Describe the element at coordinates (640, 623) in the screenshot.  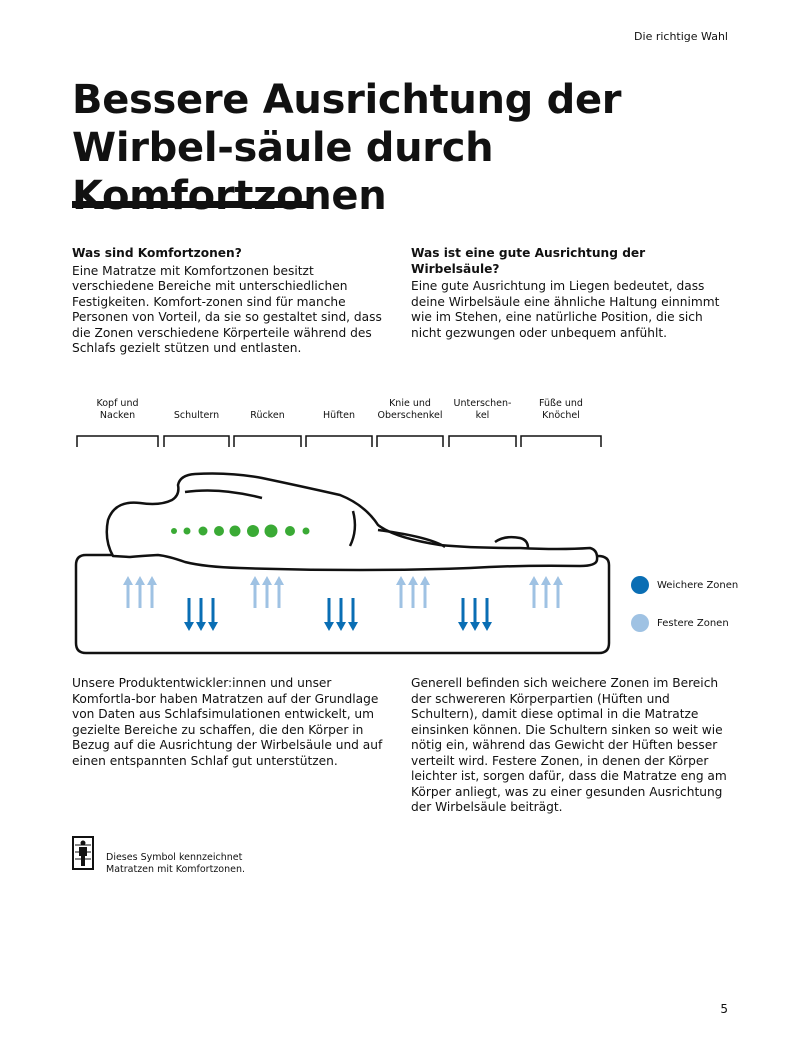
I see `legend-firm-swatch` at that location.